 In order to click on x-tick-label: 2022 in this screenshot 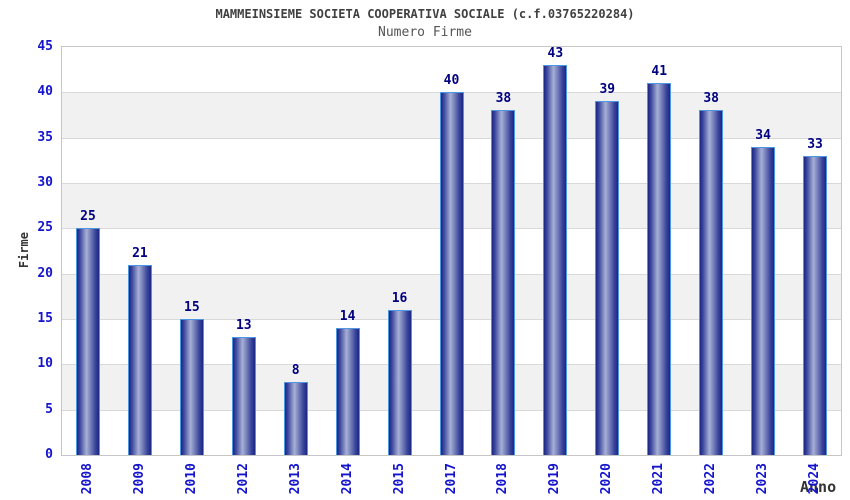, I will do `click(711, 479)`.